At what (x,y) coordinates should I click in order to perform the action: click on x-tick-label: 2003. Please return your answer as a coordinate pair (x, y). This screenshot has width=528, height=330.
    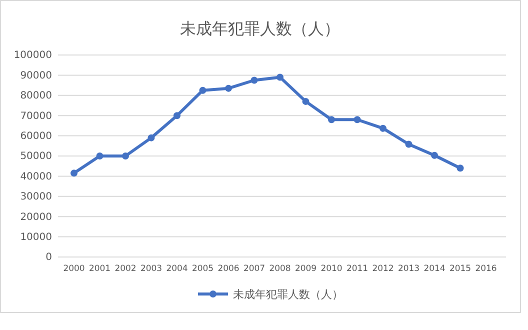
    Looking at the image, I should click on (151, 269).